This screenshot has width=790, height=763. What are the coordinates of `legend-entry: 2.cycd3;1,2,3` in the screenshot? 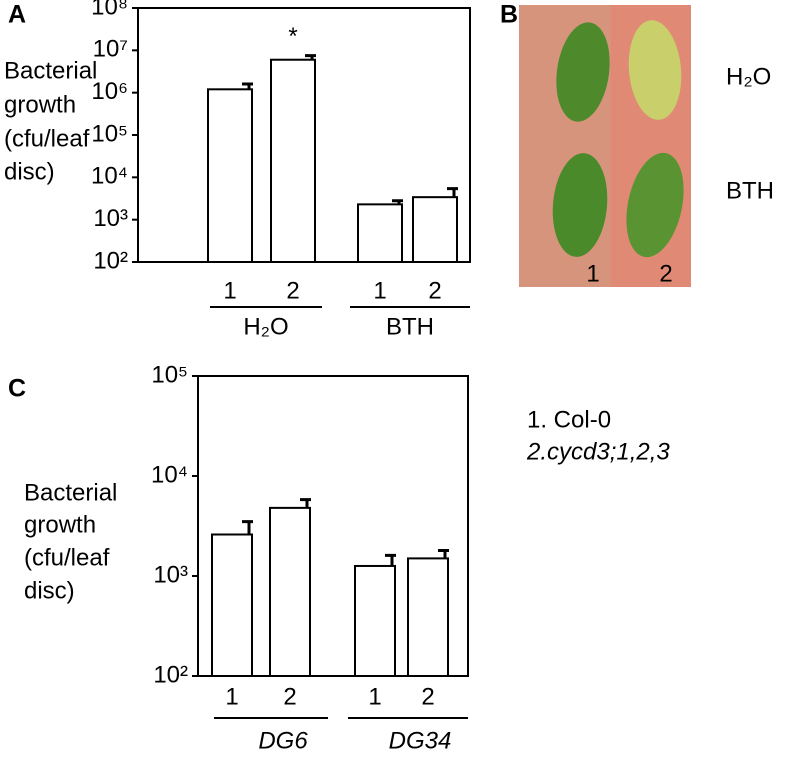 It's located at (598, 451).